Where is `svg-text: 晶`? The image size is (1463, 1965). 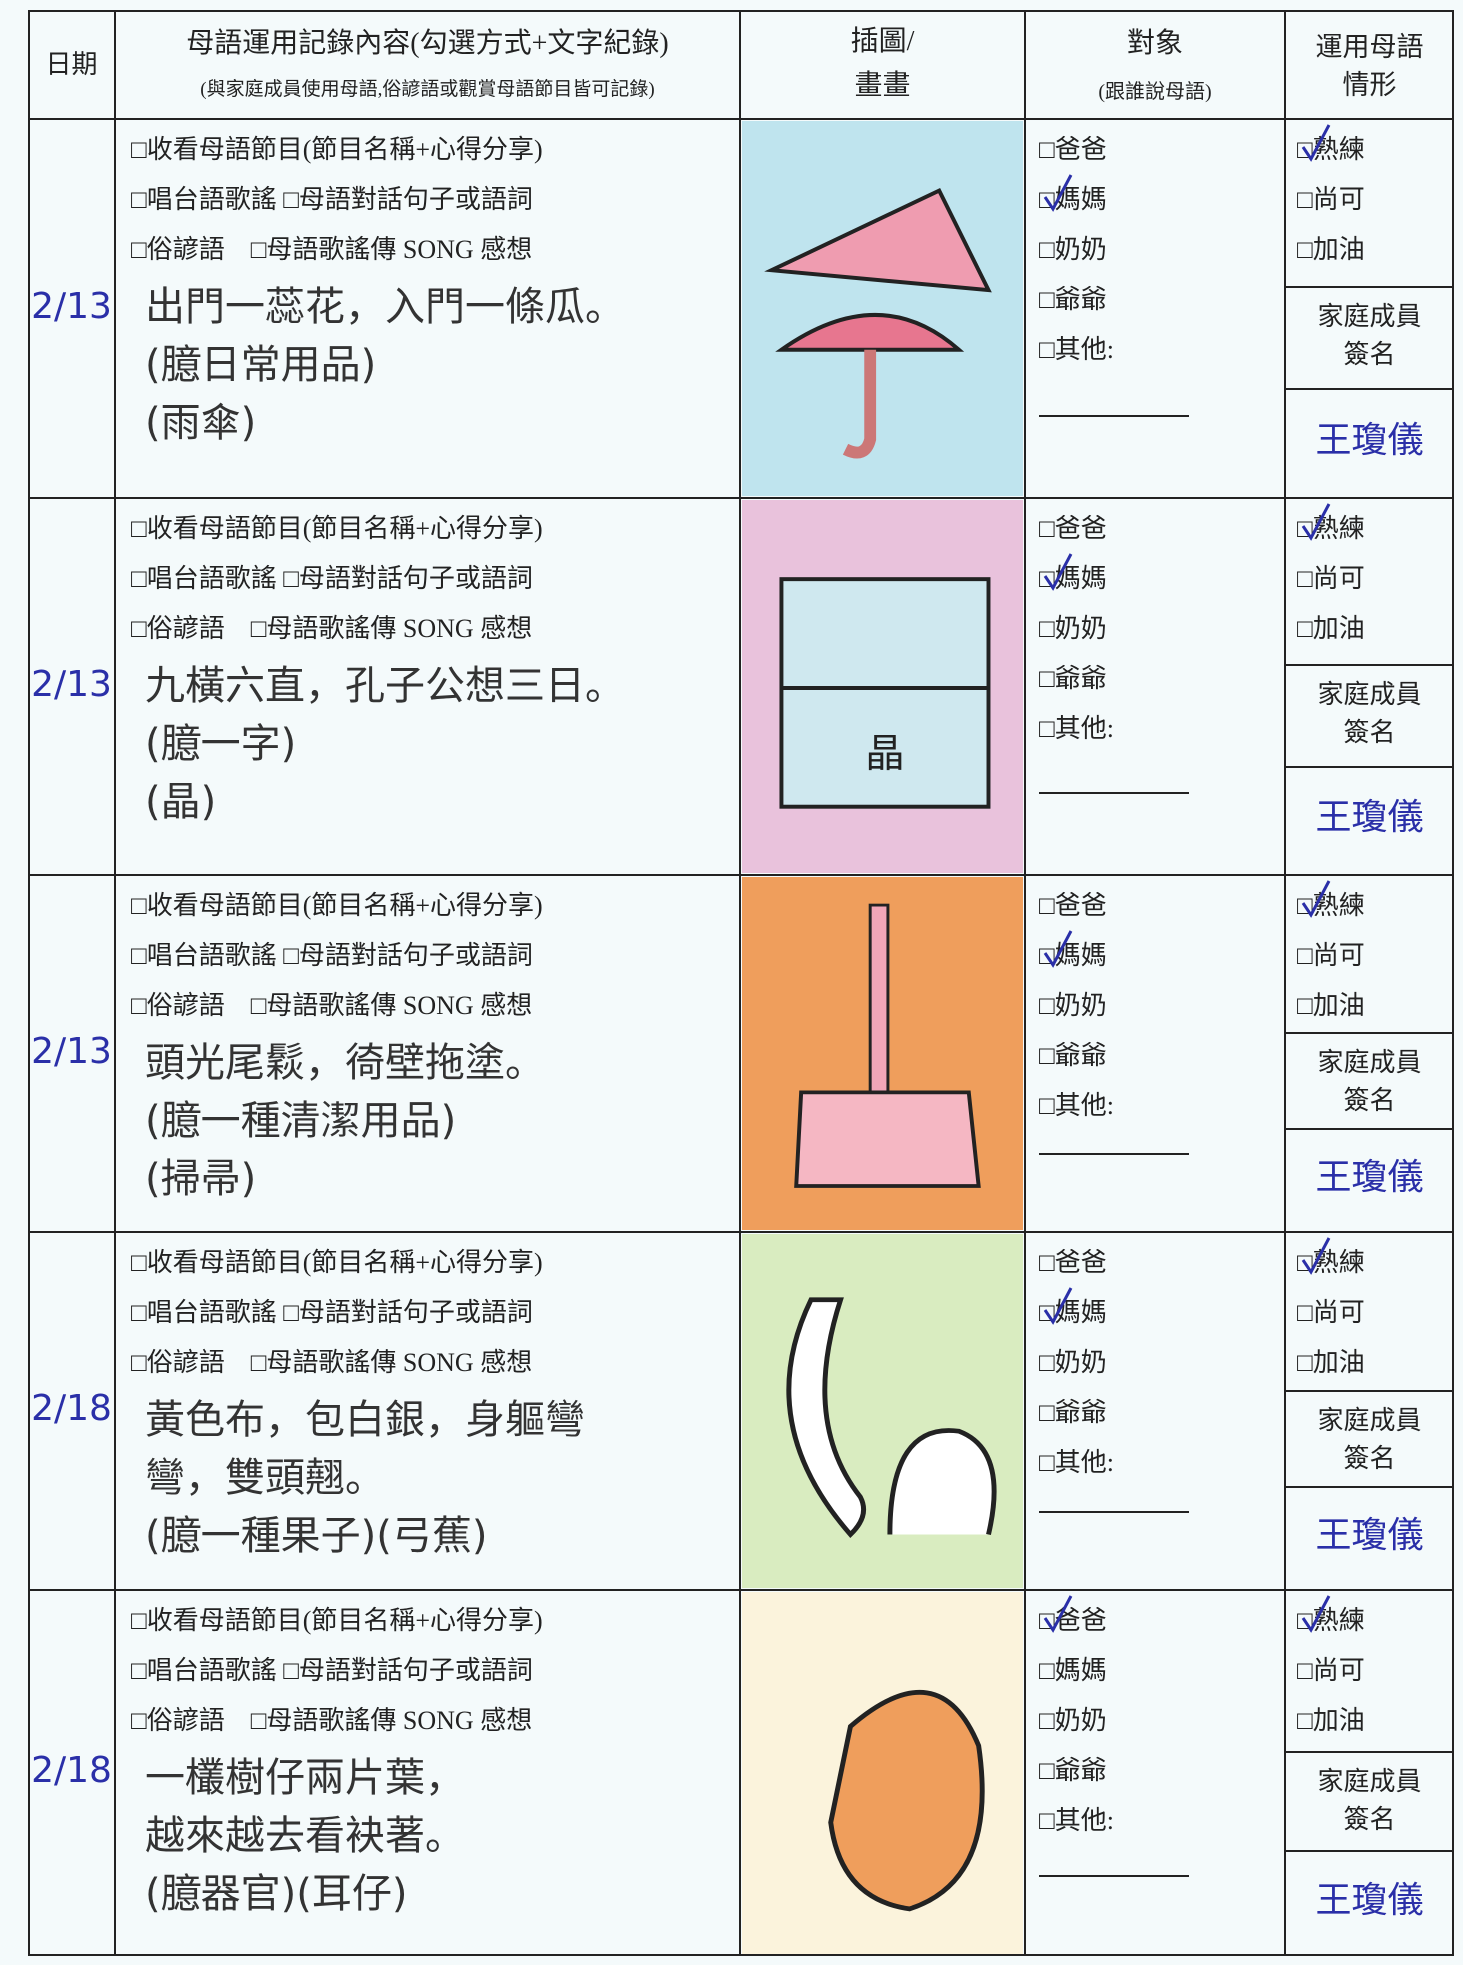
svg-text: 晶 is located at coordinates (884, 754).